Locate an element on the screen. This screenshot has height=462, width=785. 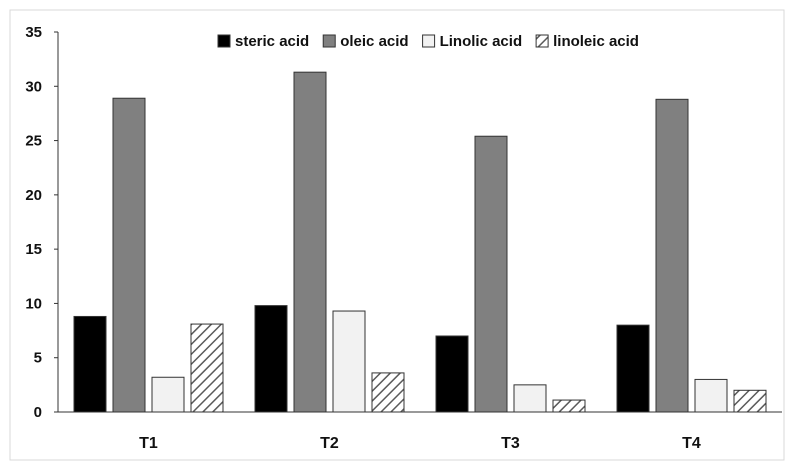
bar-t4-linolic-acid is located at coordinates (711, 395).